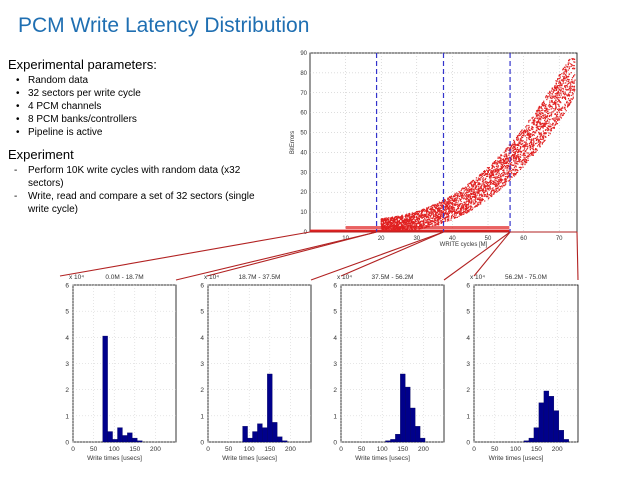 The height and width of the screenshot is (479, 638). Describe the element at coordinates (319, 256) in the screenshot. I see `connector-lines` at that location.